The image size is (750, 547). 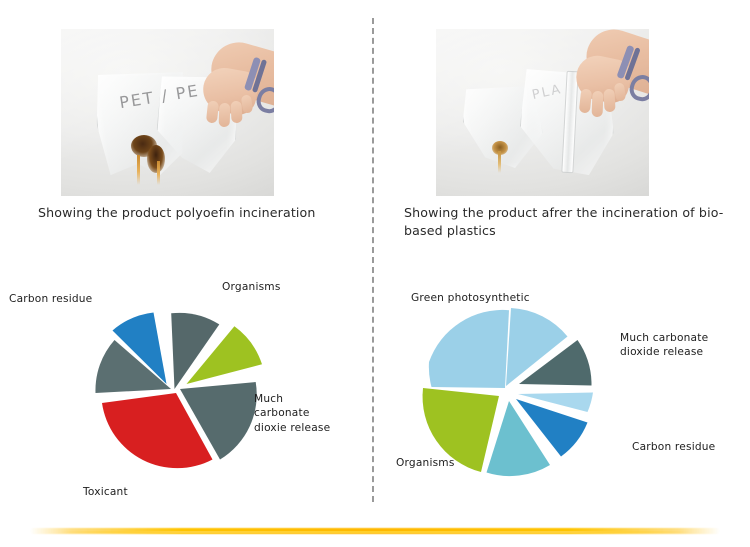 I want to click on pie-label-green-photosynthetic: Green photosynthetic, so click(x=470, y=298).